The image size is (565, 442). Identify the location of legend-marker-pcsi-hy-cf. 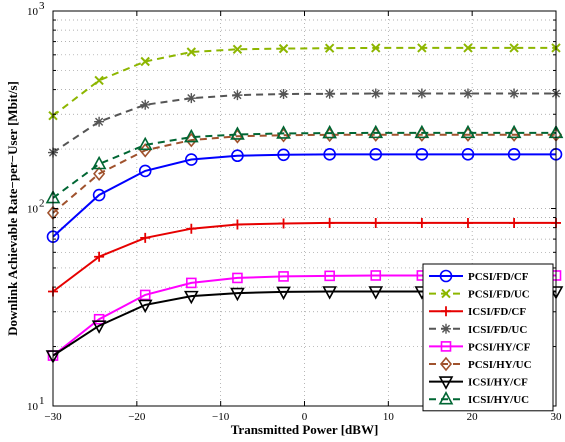
(446, 346).